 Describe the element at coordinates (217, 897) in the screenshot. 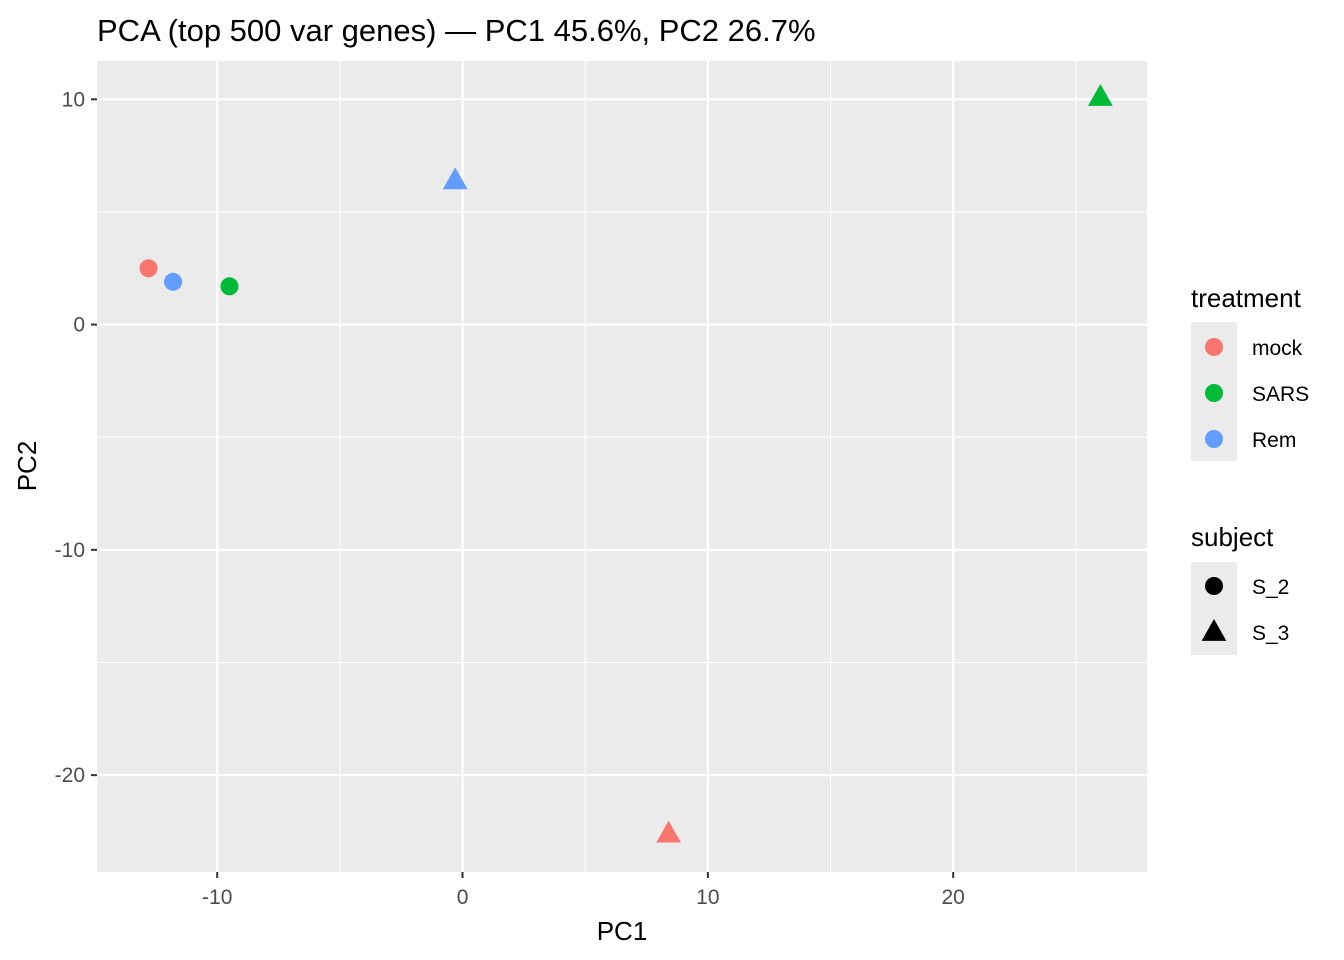

I see `x-tick-label: -10` at that location.